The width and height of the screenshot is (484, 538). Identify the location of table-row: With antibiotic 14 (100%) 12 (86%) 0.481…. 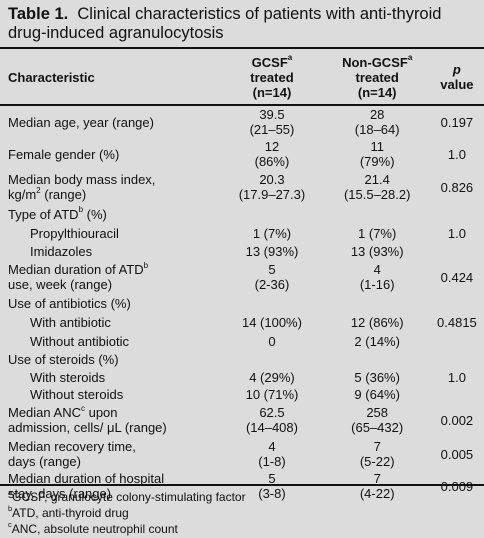
(253, 322).